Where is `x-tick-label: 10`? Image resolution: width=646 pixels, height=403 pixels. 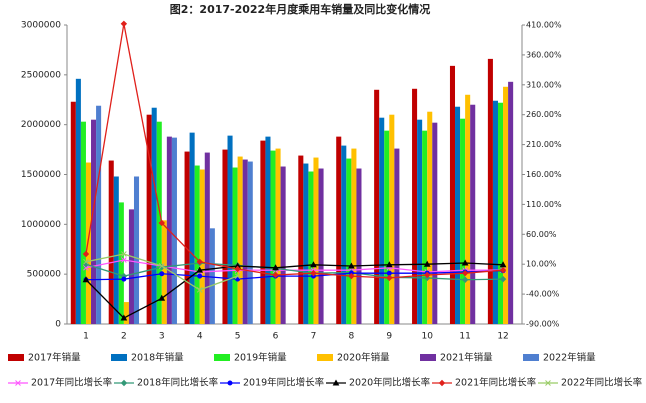
x-tick-label: 10 is located at coordinates (427, 337).